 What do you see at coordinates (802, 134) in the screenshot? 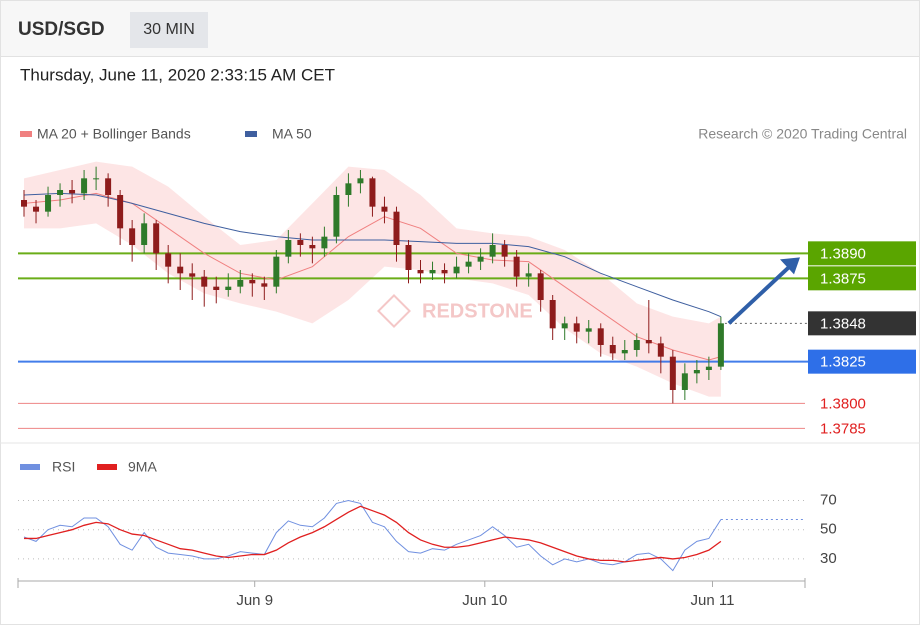
I see `credit: Research © 2020 Trading Central` at bounding box center [802, 134].